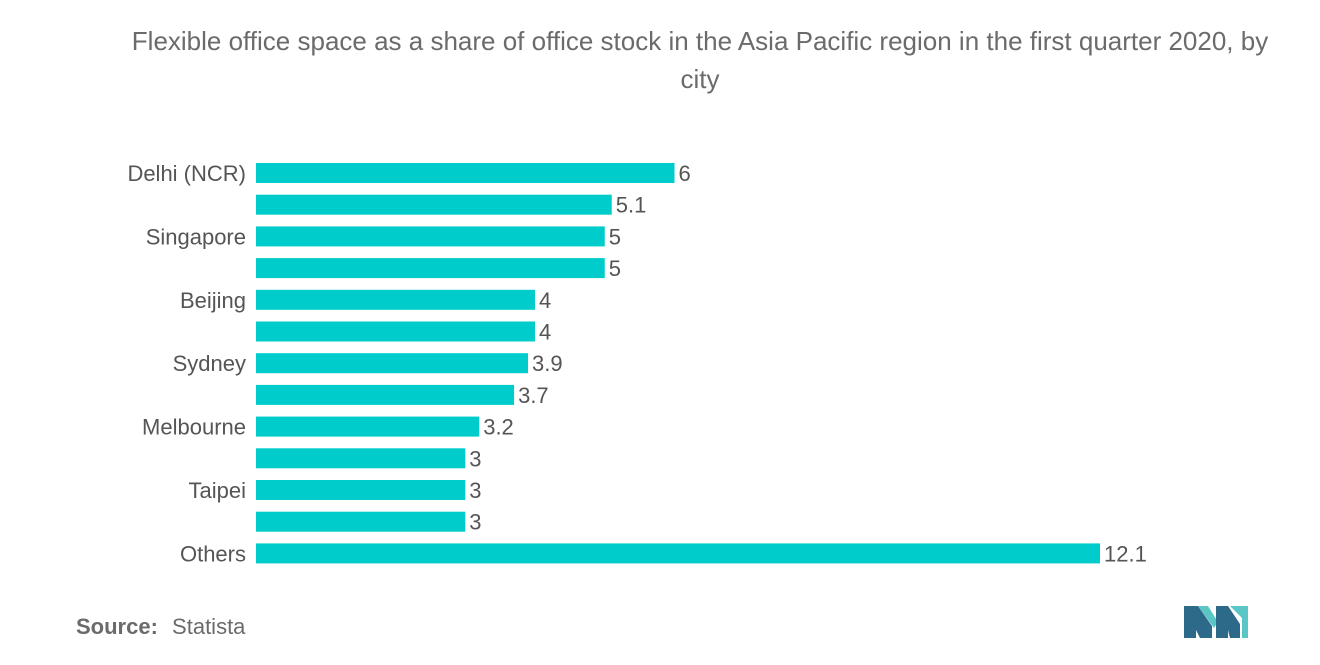 The image size is (1320, 665). I want to click on category-label: Taipei, so click(217, 490).